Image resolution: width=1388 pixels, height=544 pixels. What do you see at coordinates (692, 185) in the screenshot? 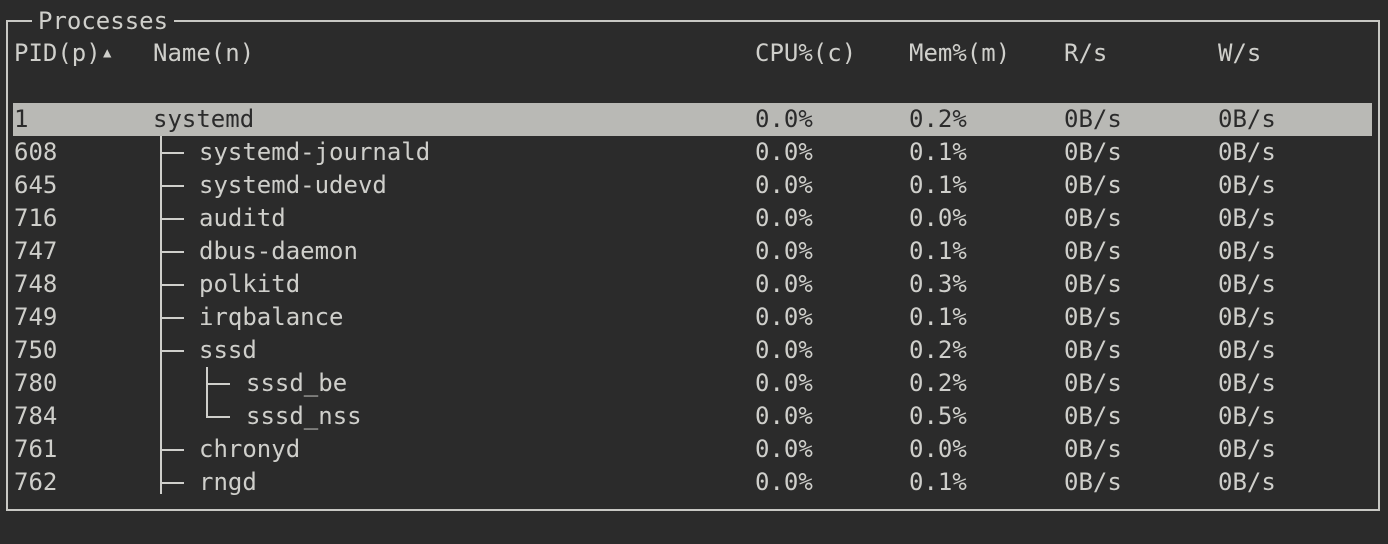
I see `process-row: 645 systemd-udevd 0.0% 0.1% 0B/s 0B/s` at bounding box center [692, 185].